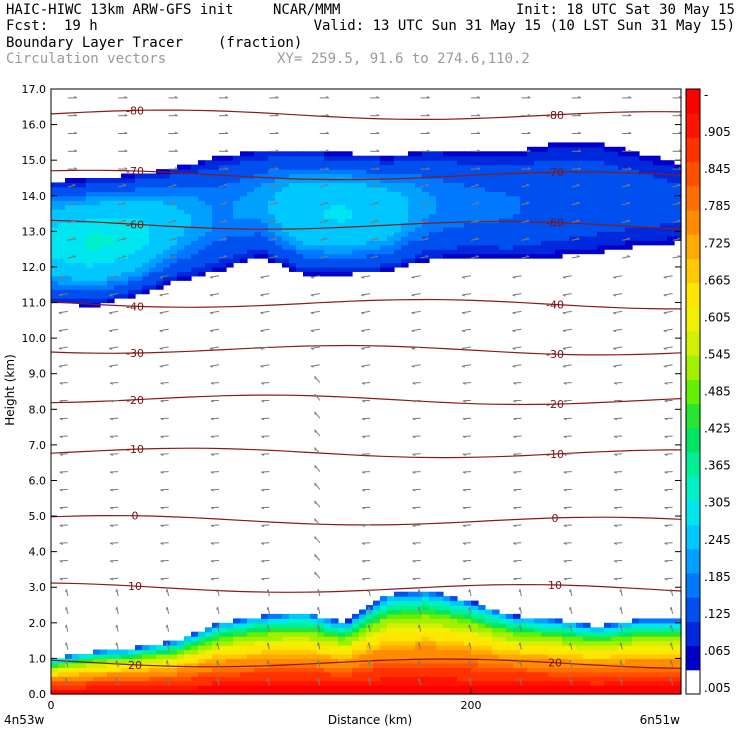  What do you see at coordinates (34, 89) in the screenshot?
I see `y-tick-label: 17.0` at bounding box center [34, 89].